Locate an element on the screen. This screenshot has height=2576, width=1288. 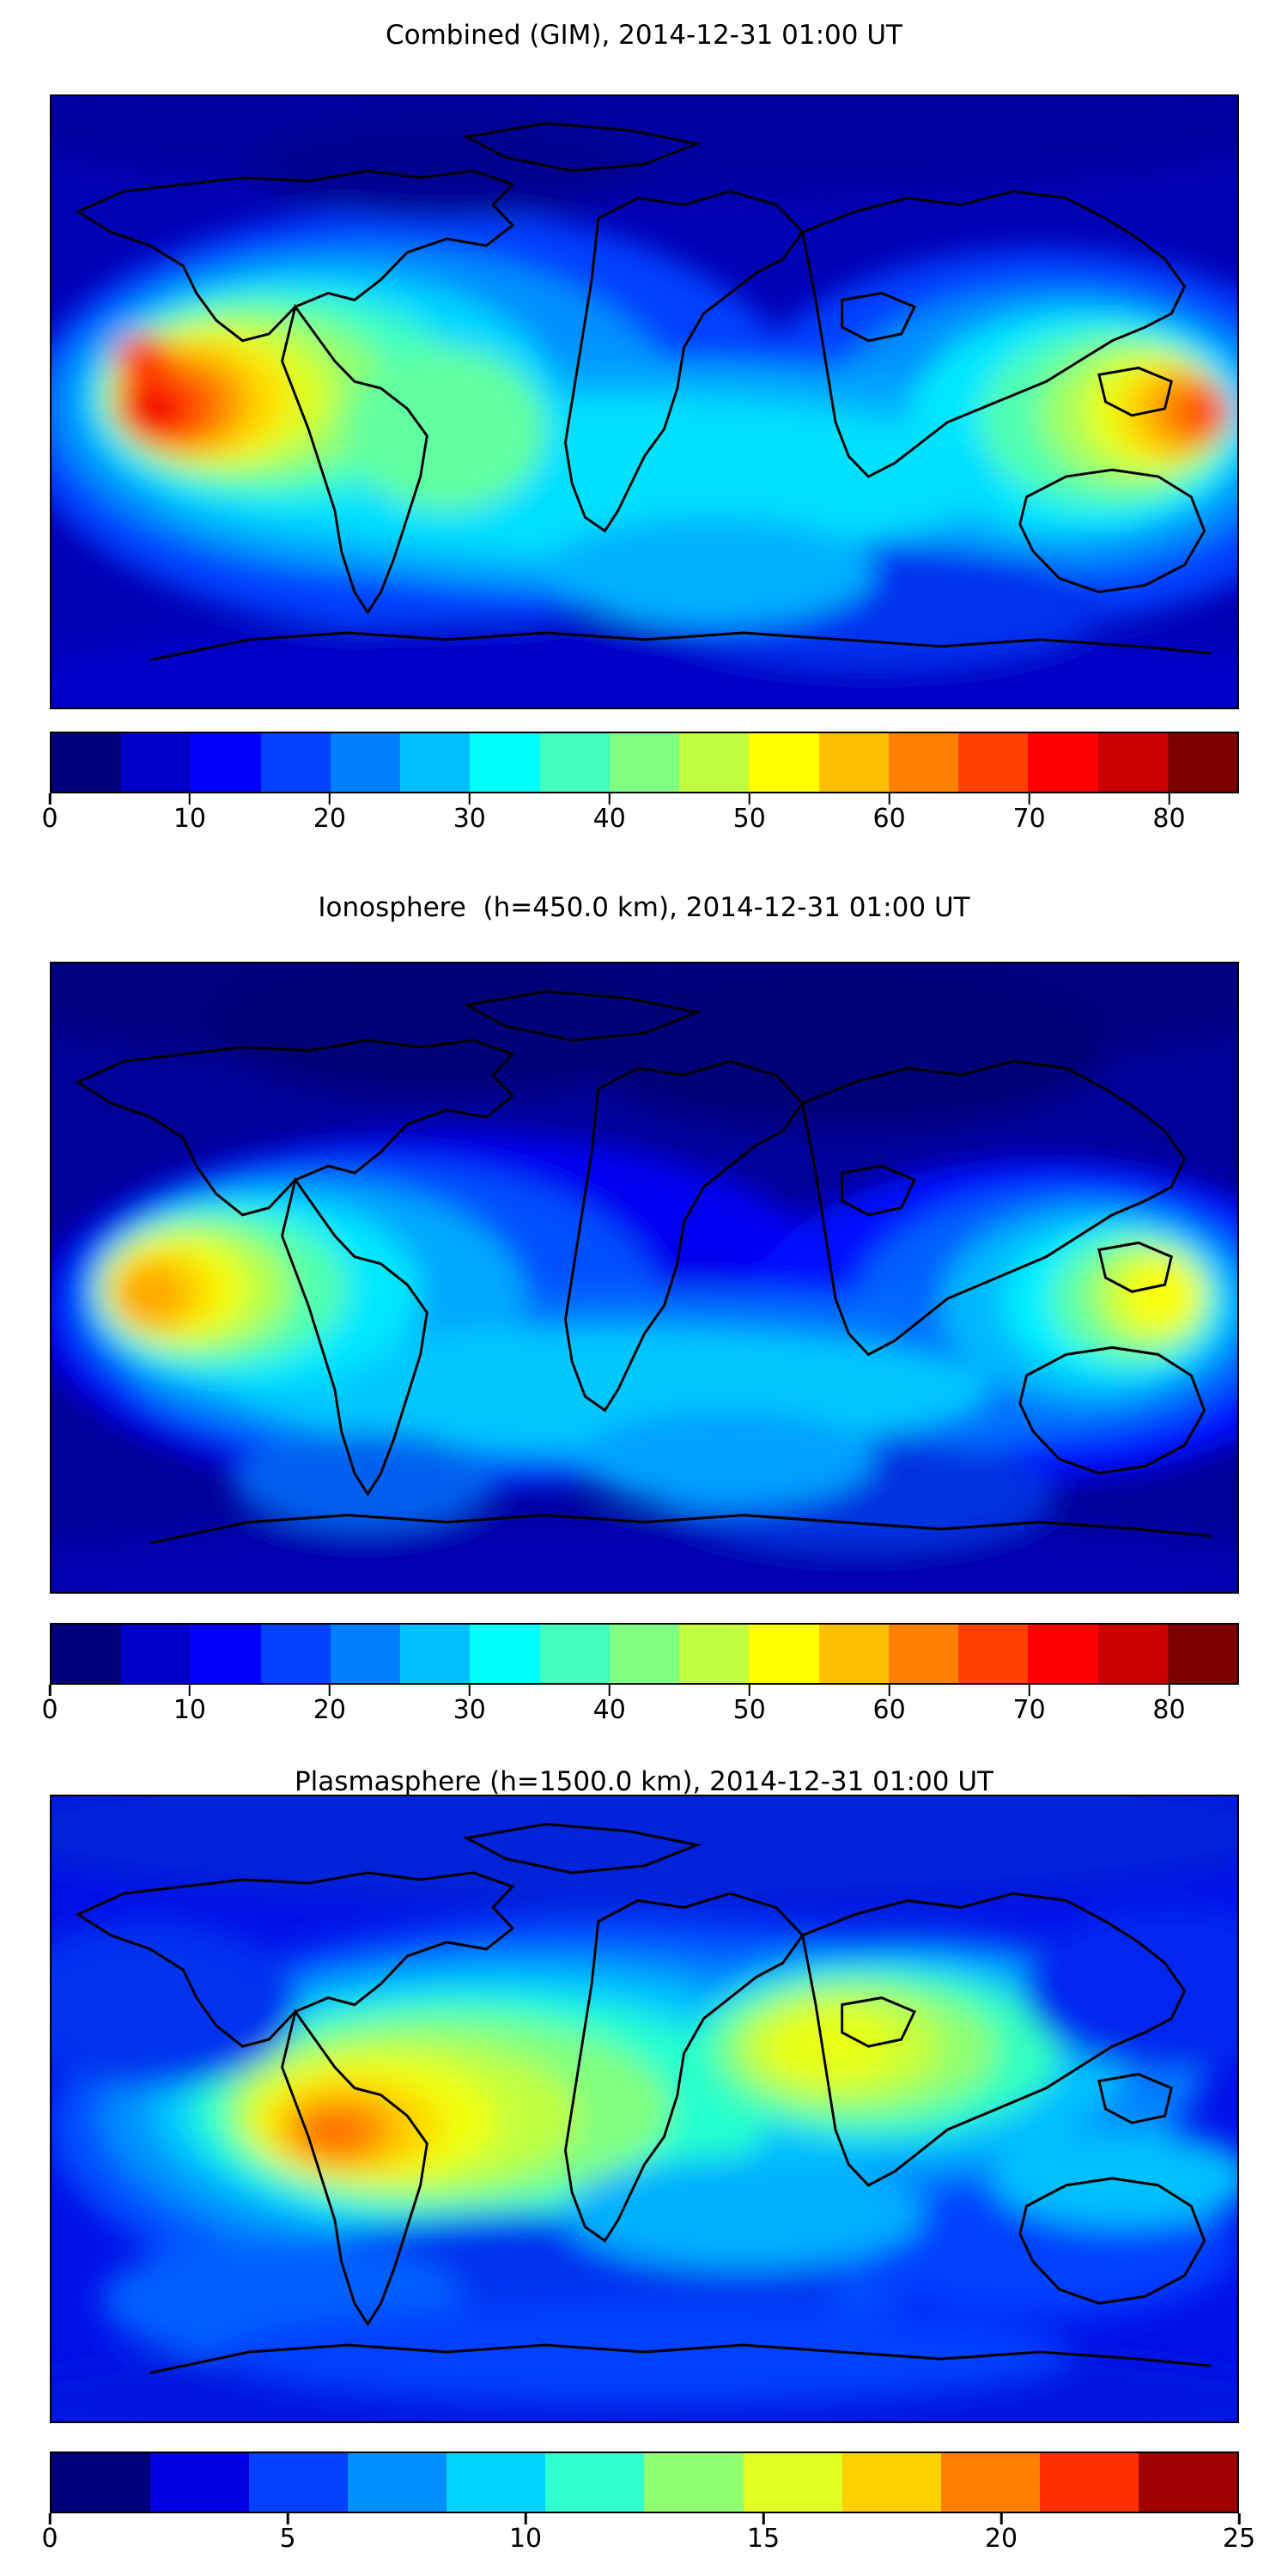
colorbar-swatches-ionosphere is located at coordinates (644, 1654).